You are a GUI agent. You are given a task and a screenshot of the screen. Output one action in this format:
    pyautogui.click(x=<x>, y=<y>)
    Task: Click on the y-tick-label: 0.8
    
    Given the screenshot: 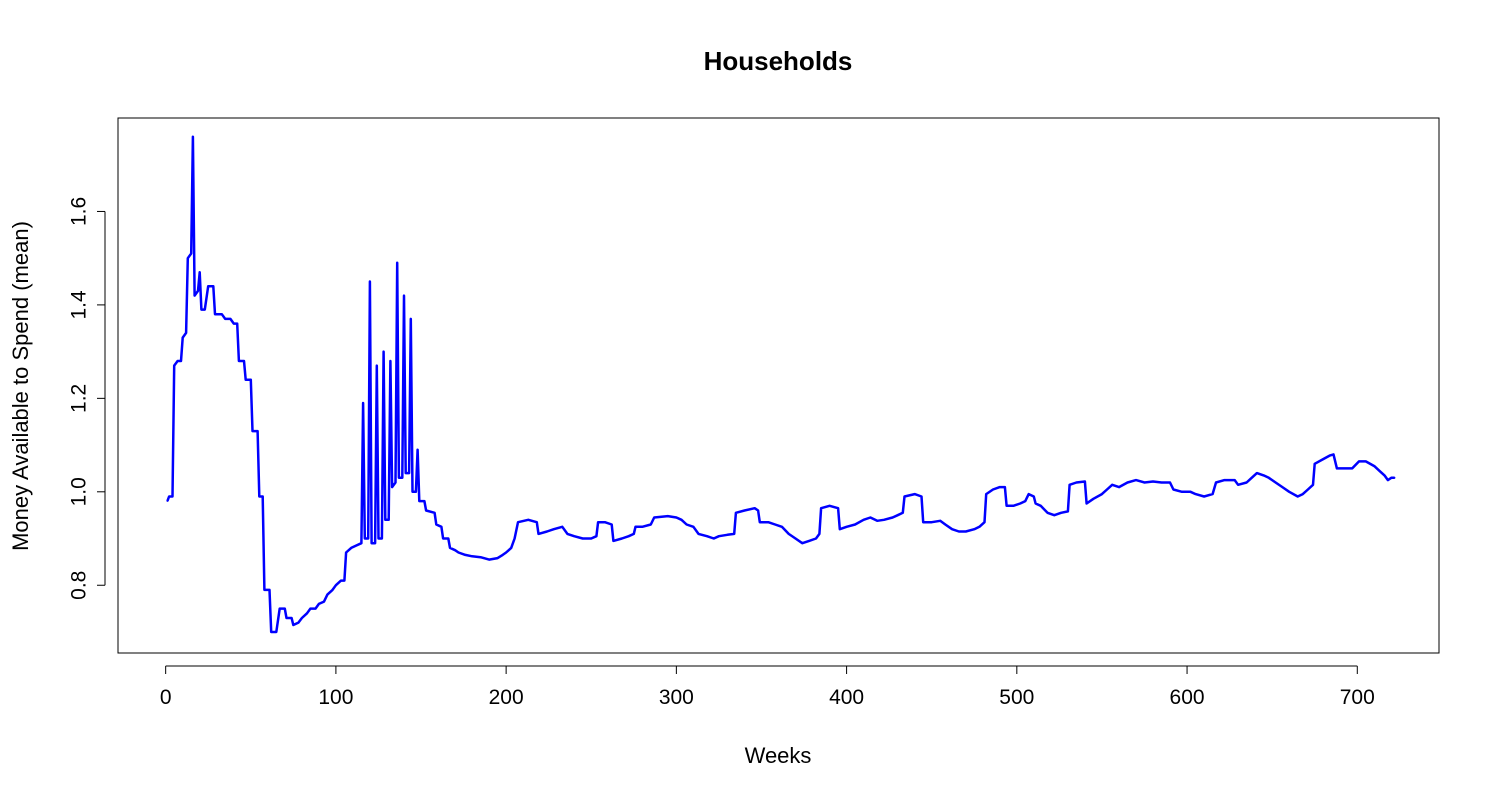 What is the action you would take?
    pyautogui.click(x=79, y=585)
    